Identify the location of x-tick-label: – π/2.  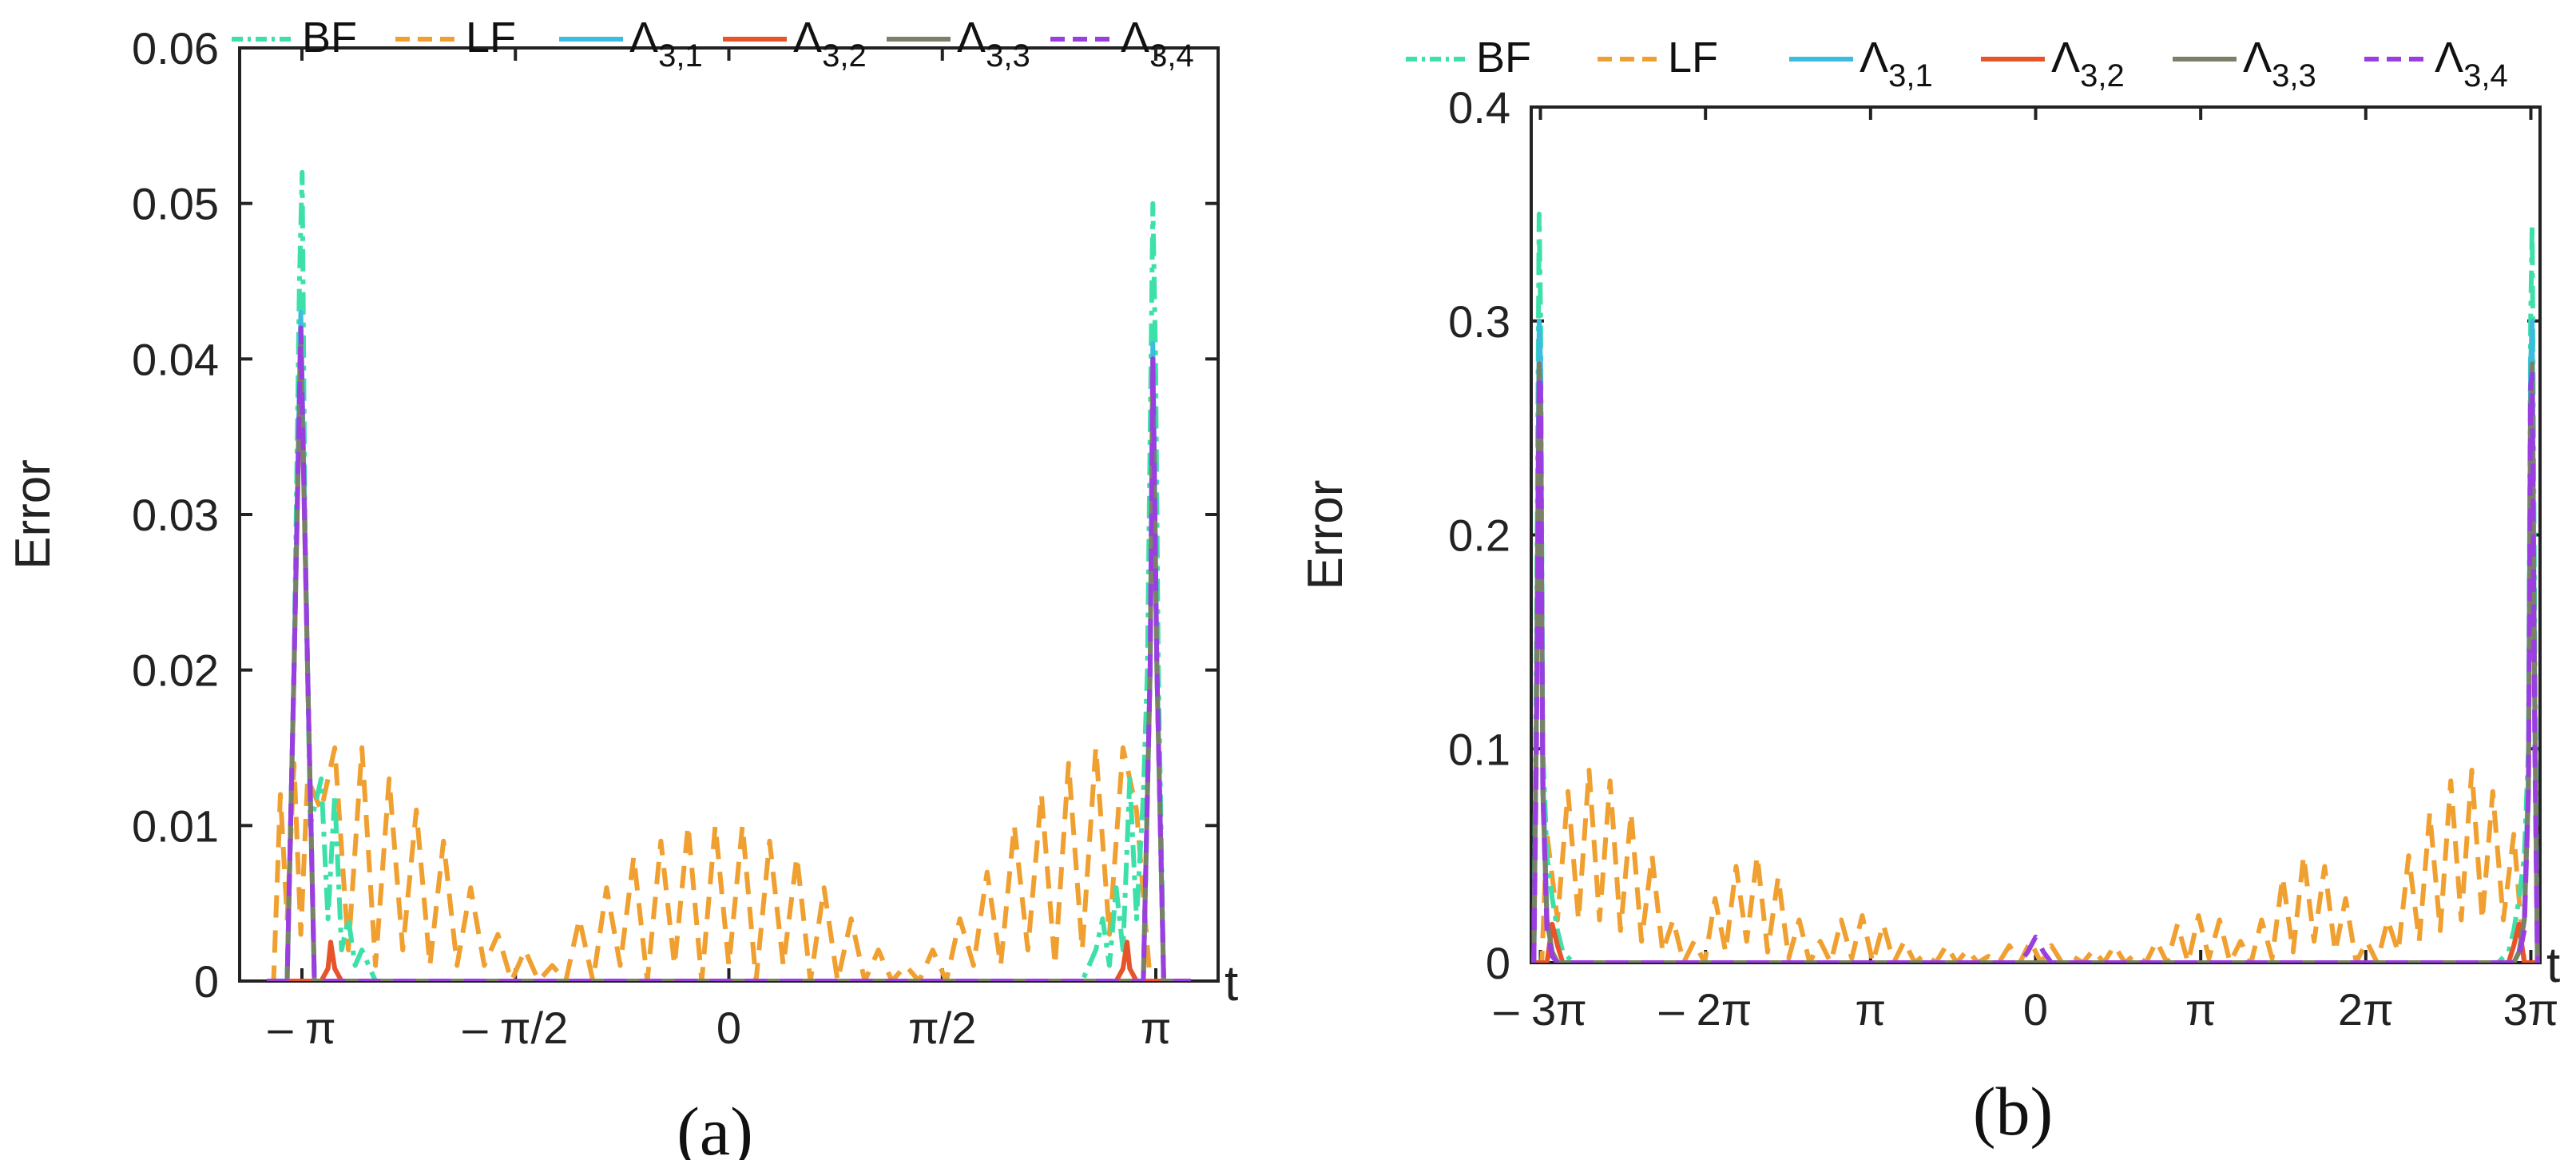
(515, 1028).